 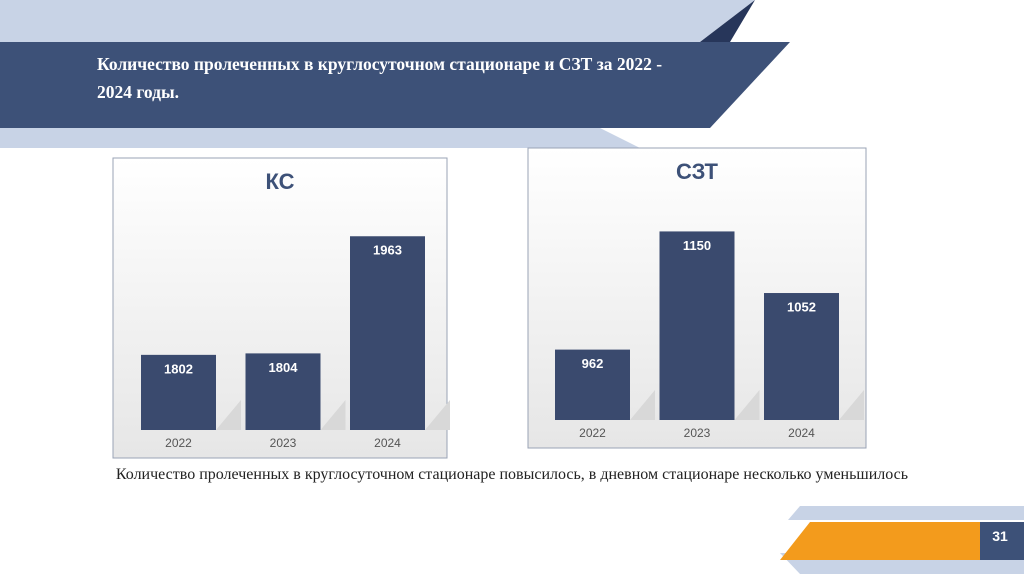 I want to click on page-box, so click(x=1002, y=541).